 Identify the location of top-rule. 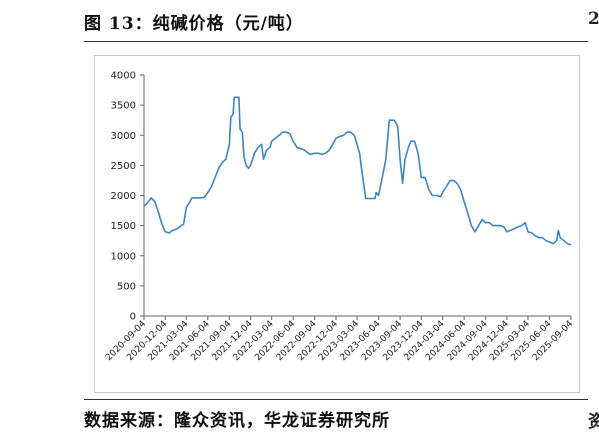
(336, 41).